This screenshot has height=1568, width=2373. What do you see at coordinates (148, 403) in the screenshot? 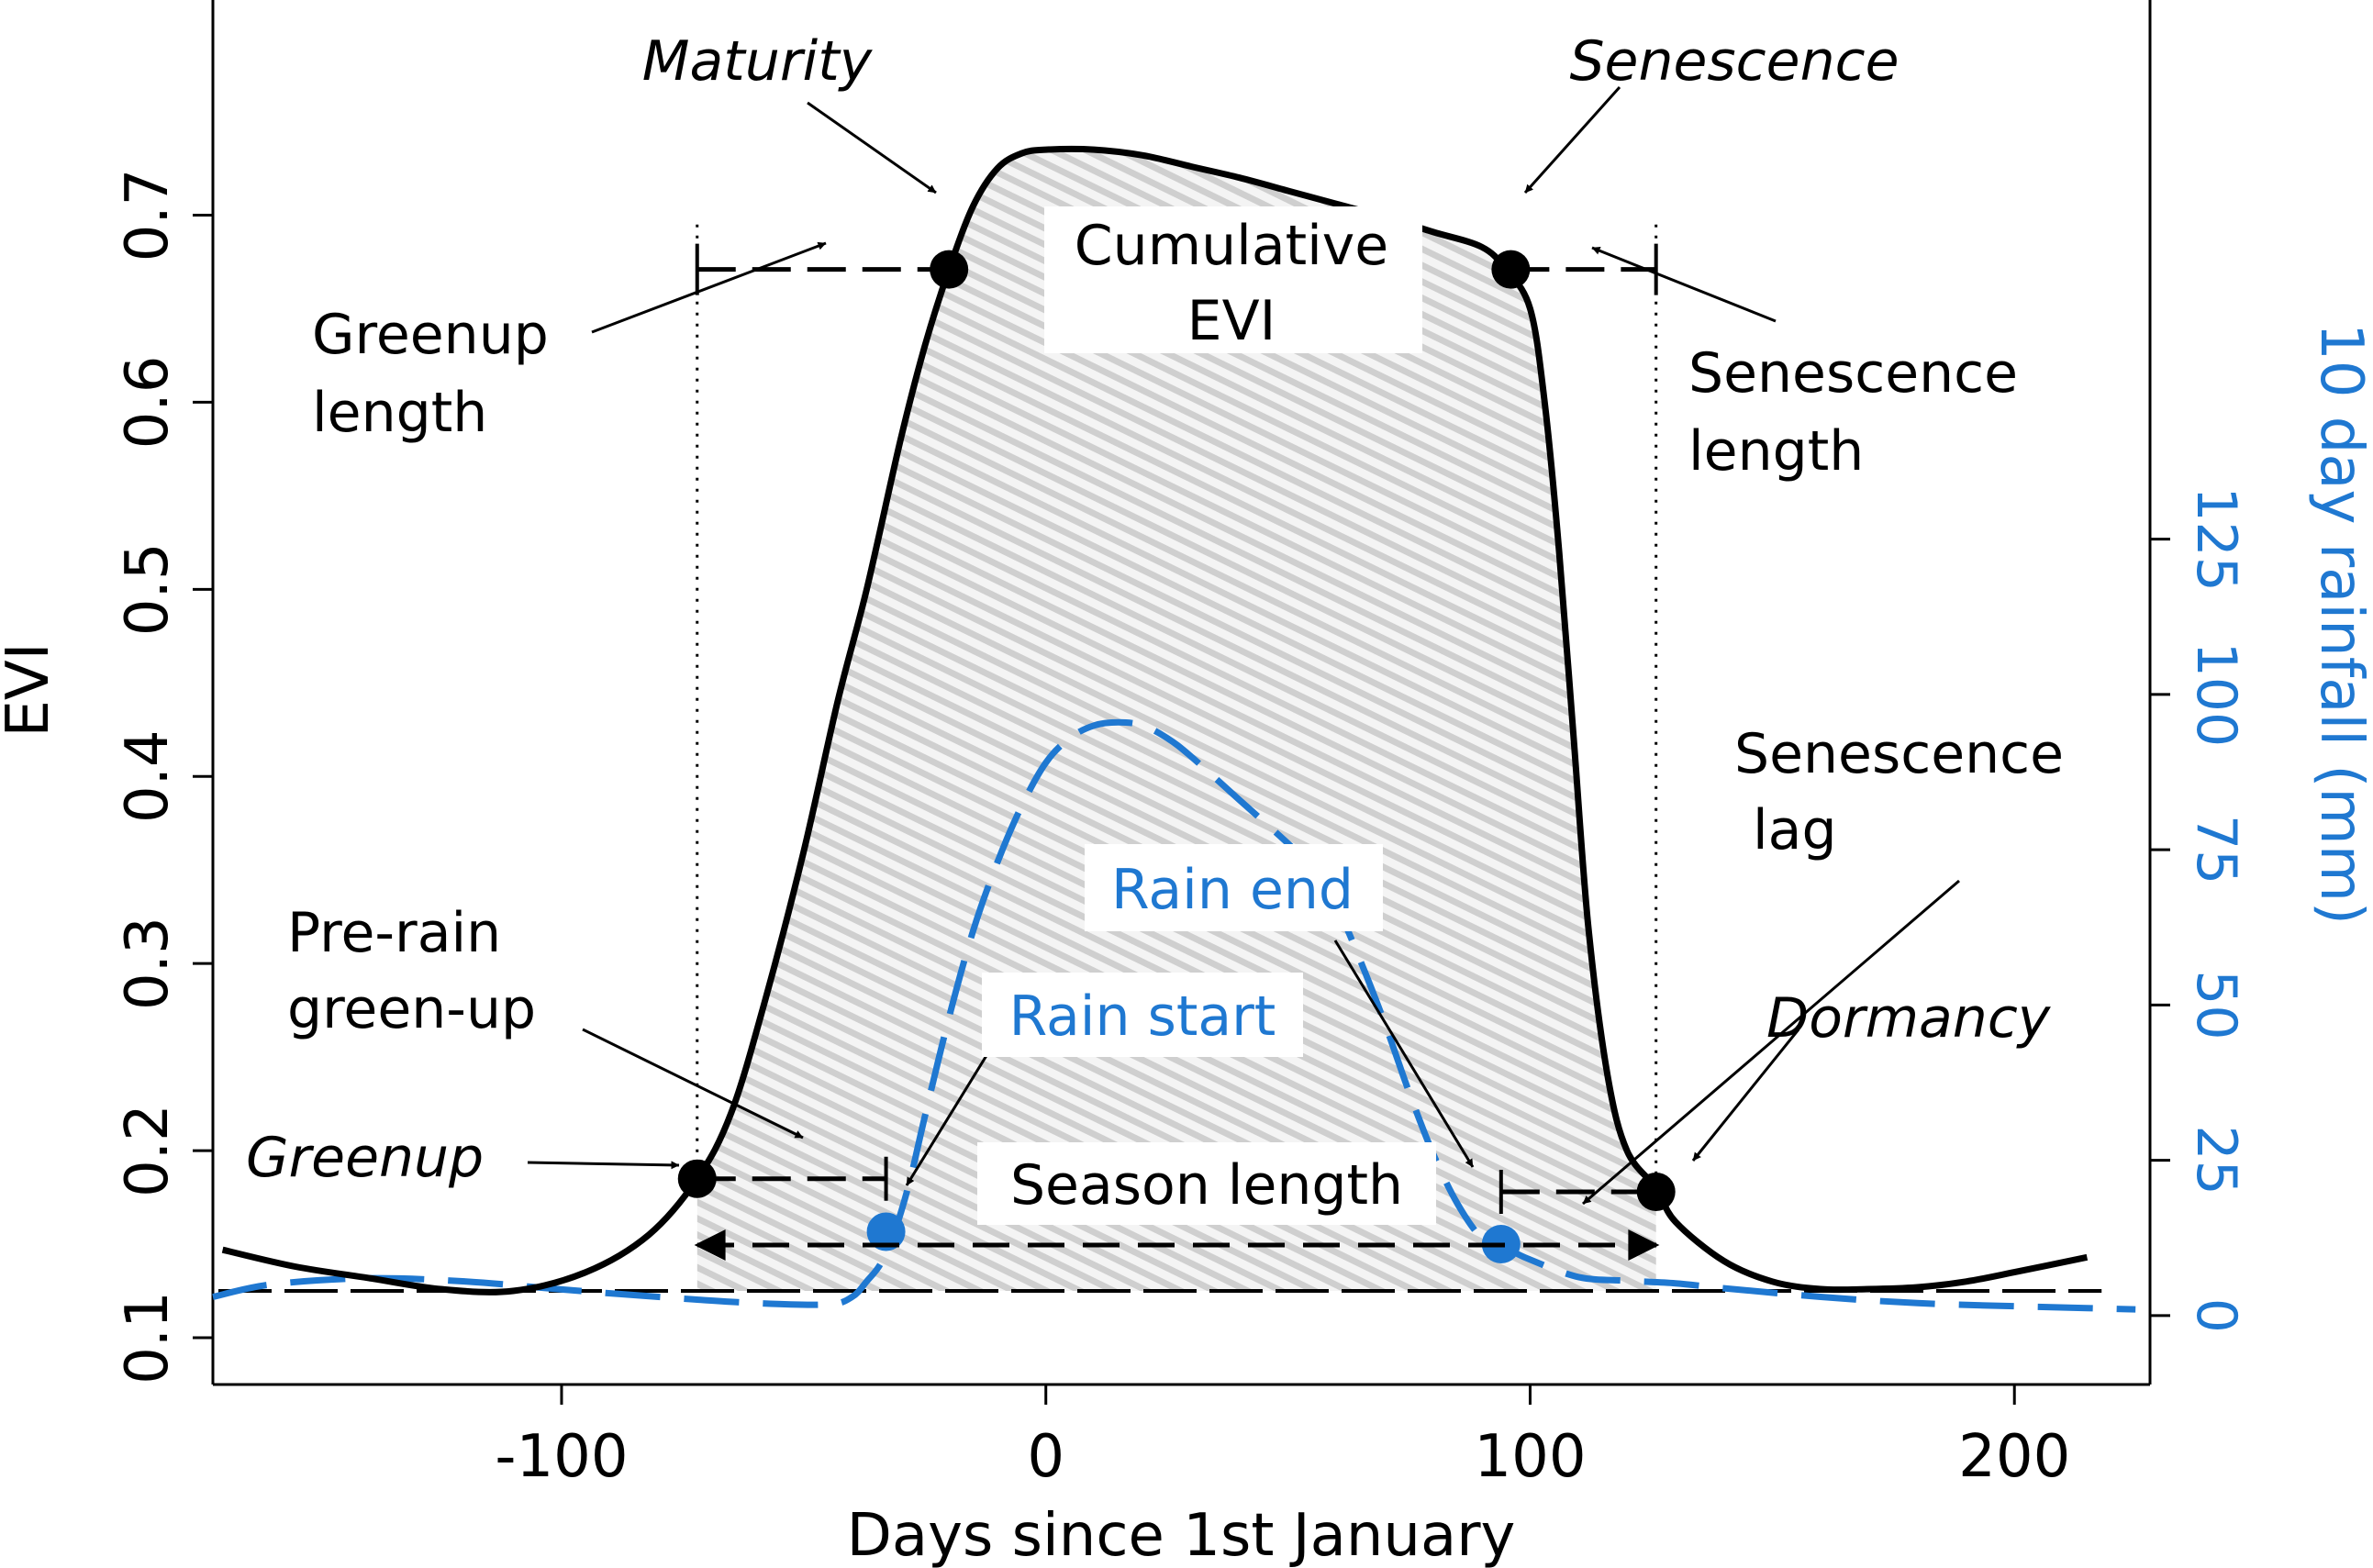
I see `y-tick-label: 0.6` at bounding box center [148, 403].